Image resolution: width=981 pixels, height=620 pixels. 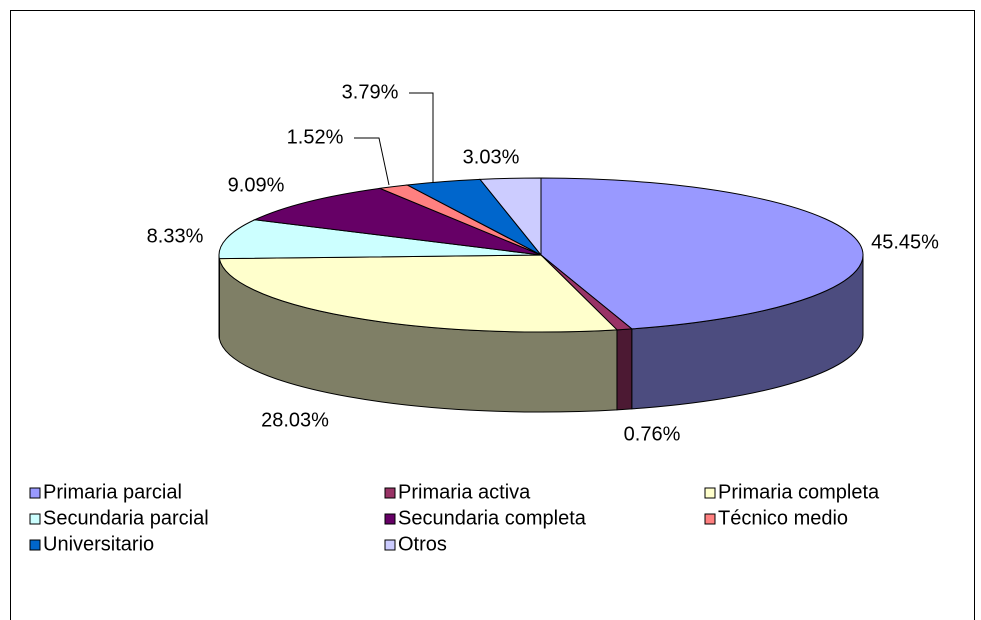 What do you see at coordinates (464, 492) in the screenshot?
I see `legend-label: Primaria activa` at bounding box center [464, 492].